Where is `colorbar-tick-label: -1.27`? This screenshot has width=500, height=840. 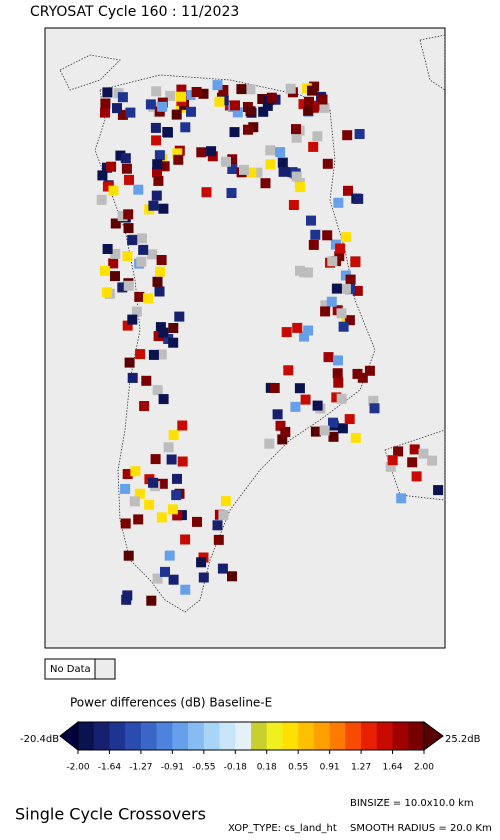
colorbar-tick-label: -1.27 is located at coordinates (140, 768).